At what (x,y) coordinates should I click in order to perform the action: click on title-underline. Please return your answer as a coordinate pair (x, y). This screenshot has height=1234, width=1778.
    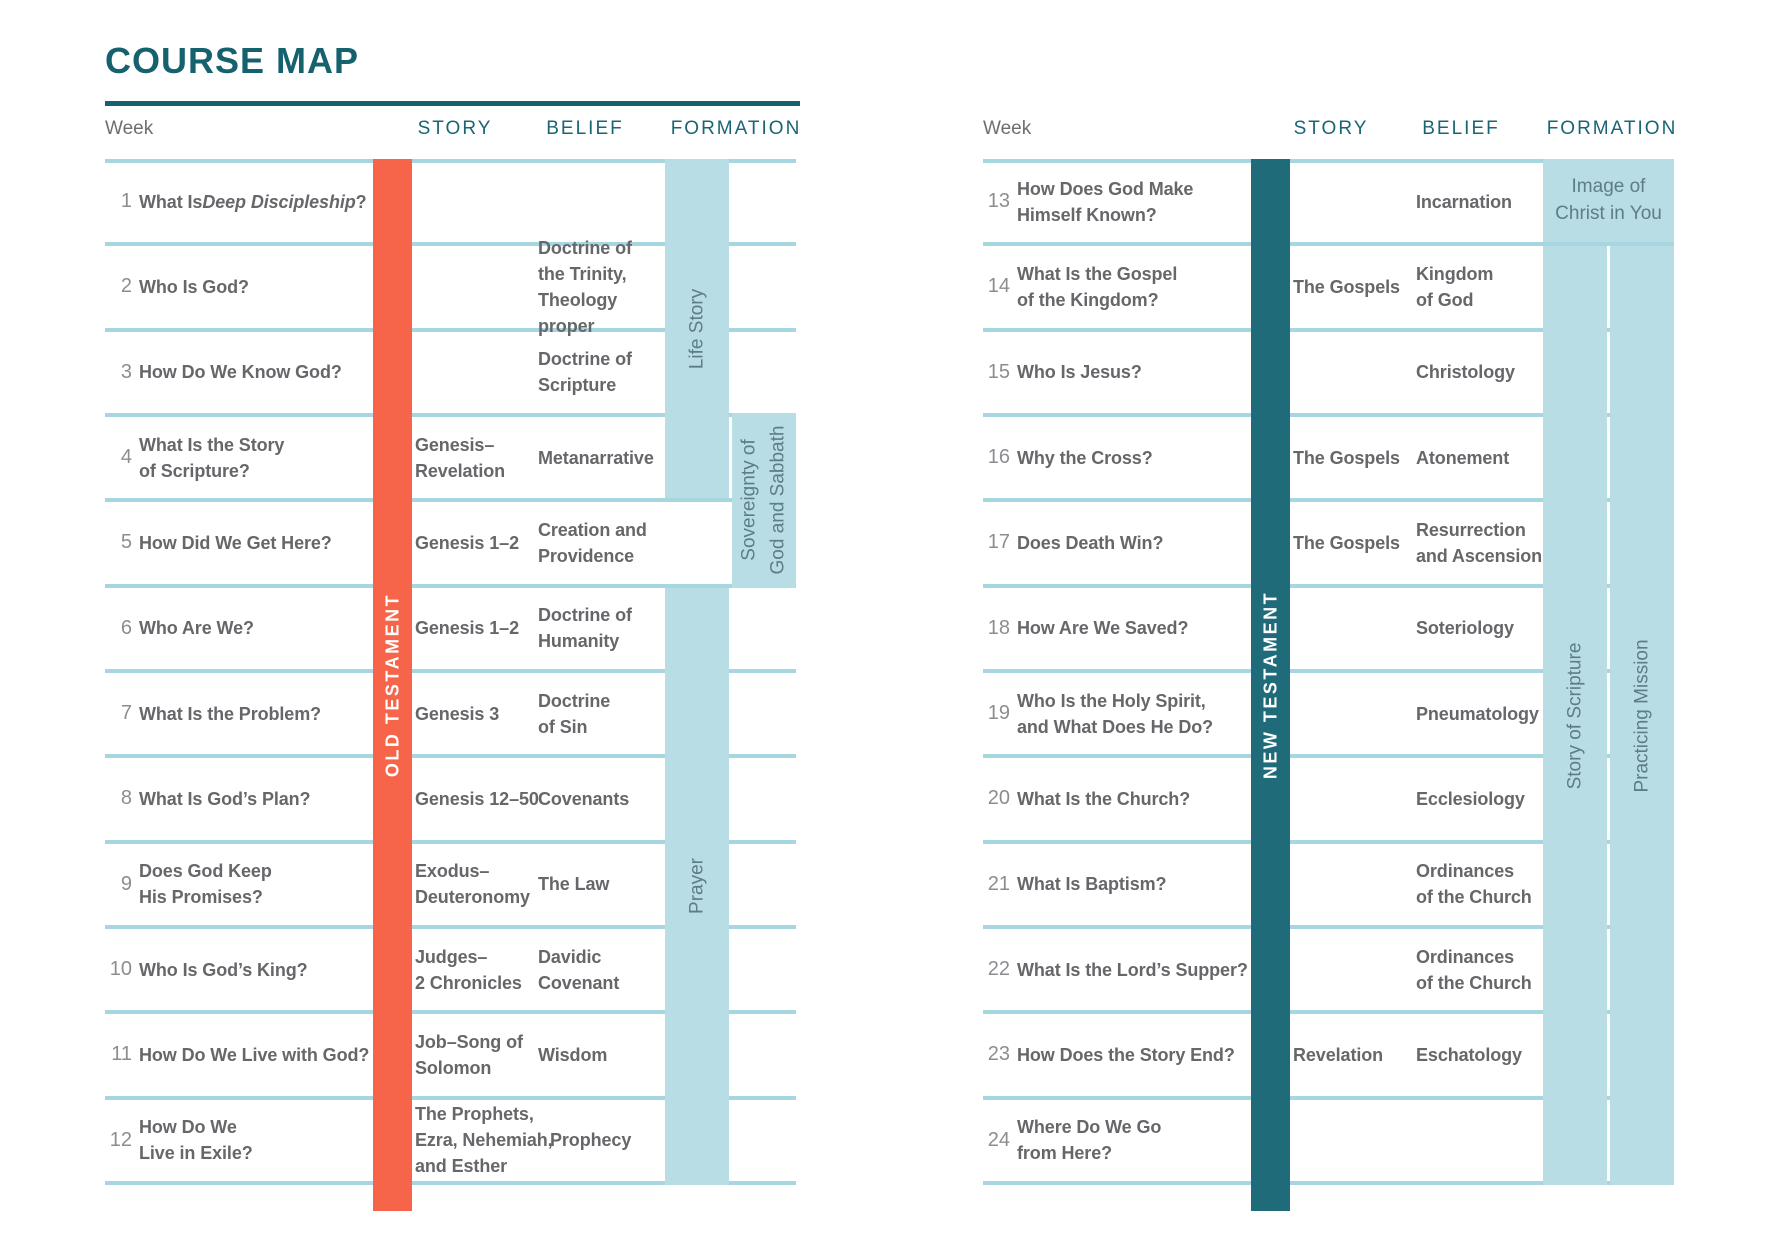
    Looking at the image, I should click on (452, 103).